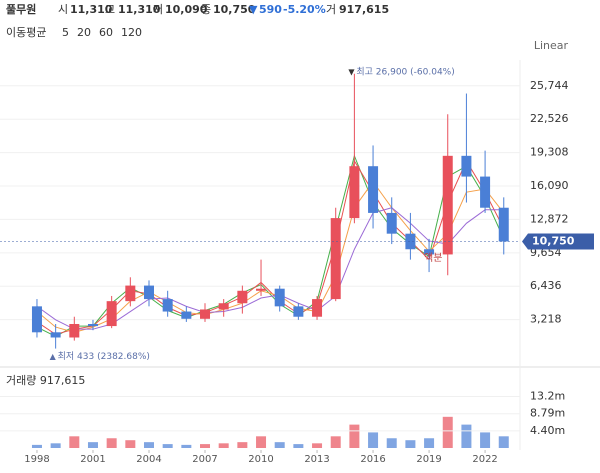 The image size is (600, 473). I want to click on last-price-tag, so click(558, 241).